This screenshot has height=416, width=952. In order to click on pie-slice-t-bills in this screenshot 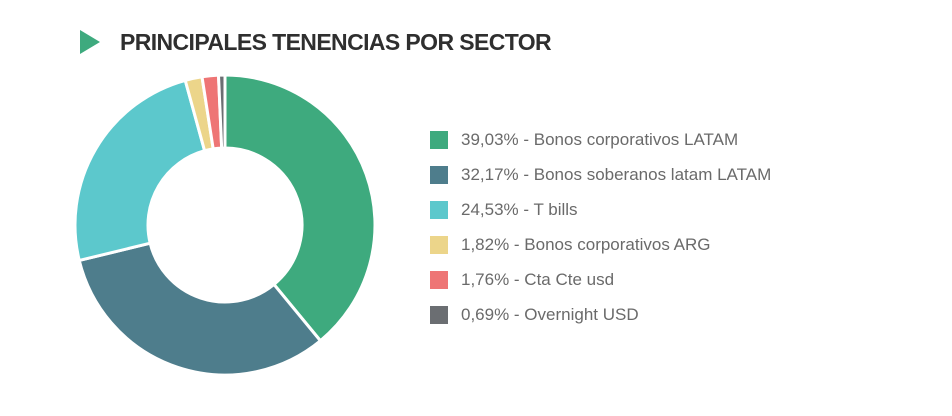, I will do `click(140, 170)`.